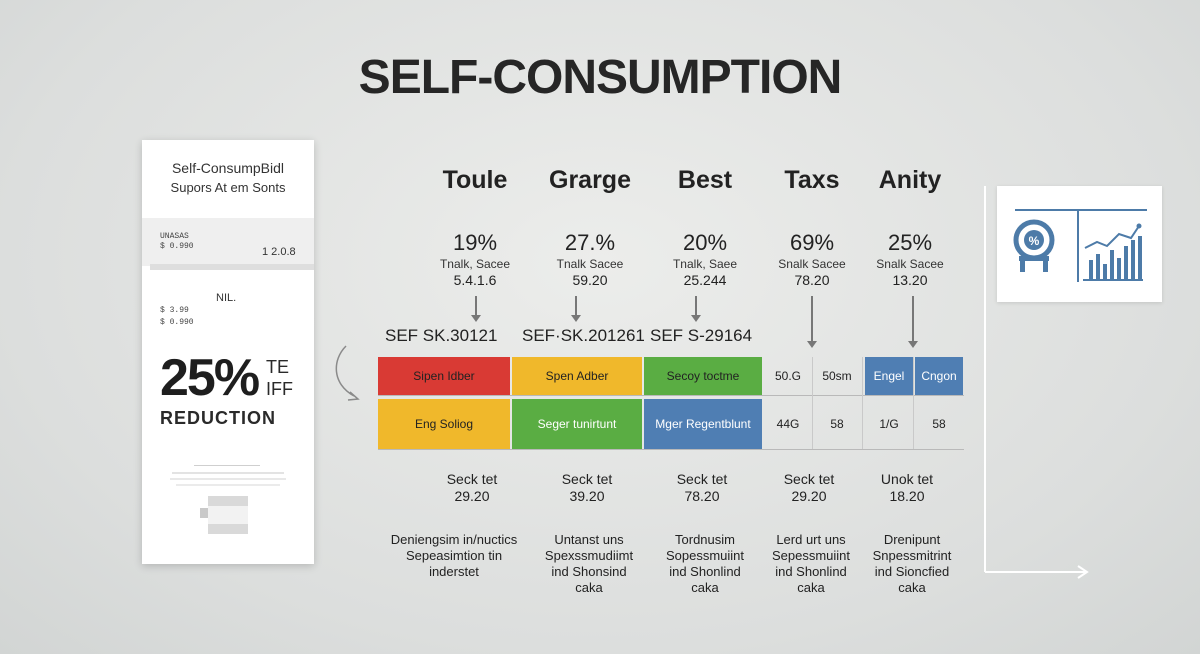 The width and height of the screenshot is (1200, 654). What do you see at coordinates (279, 389) in the screenshot?
I see `suffix-iff: IFF` at bounding box center [279, 389].